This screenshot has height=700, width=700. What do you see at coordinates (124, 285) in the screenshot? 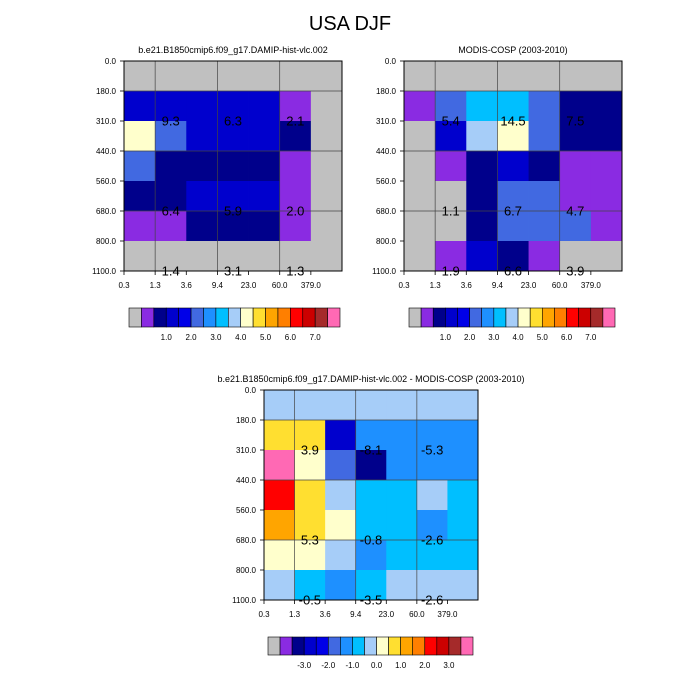
I see `x-tick-label: 0.3` at bounding box center [124, 285].